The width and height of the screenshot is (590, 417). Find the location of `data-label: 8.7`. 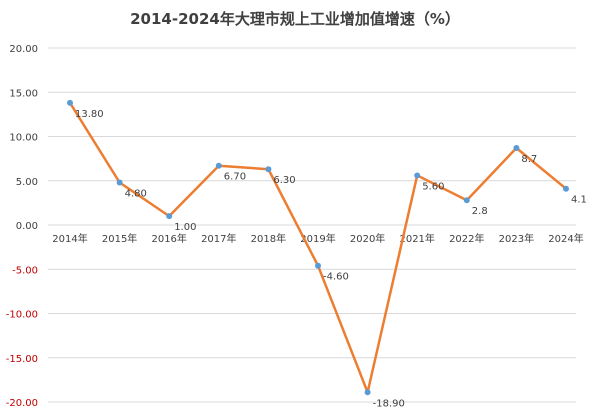

data-label: 8.7 is located at coordinates (529, 159).